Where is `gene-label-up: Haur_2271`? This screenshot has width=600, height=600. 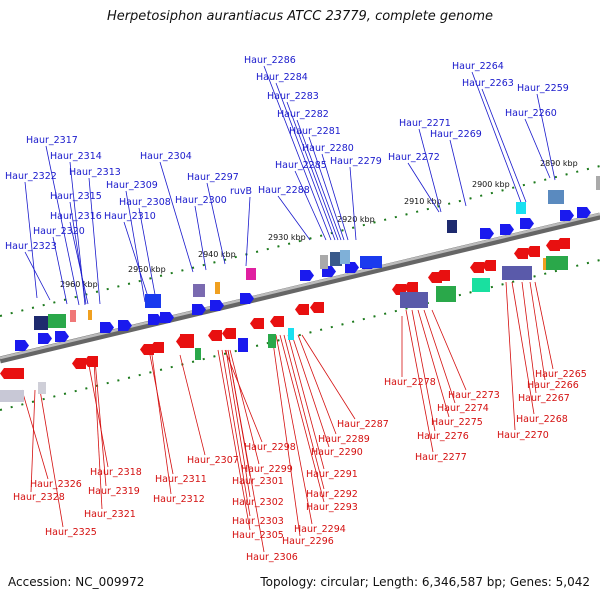
gene-label-up: Haur_2271 is located at coordinates (425, 123).